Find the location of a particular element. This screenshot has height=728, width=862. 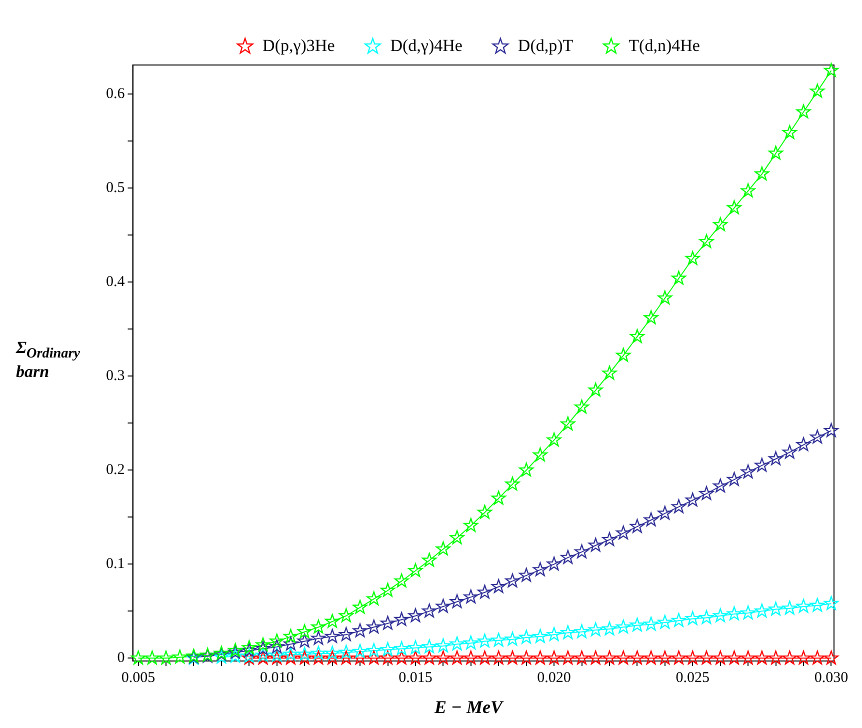

y-tick-label: 0 is located at coordinates (121, 658).